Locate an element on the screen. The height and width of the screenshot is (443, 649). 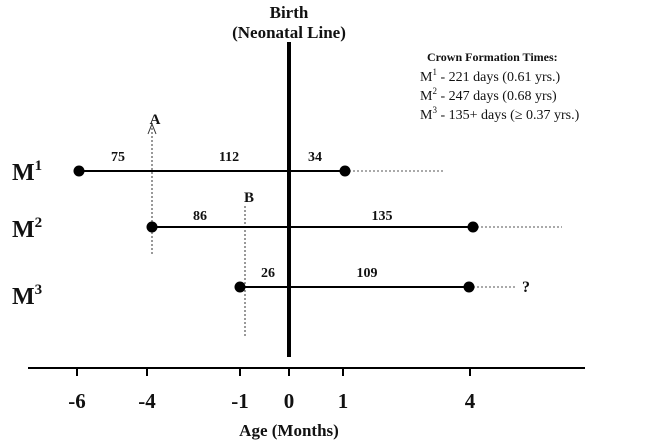
legend-item: M2 - 247 days (0.68 yrs) is located at coordinates (488, 95).